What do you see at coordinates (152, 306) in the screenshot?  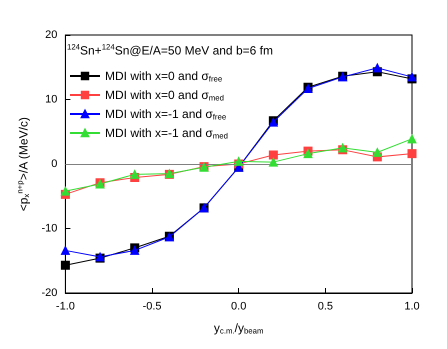 I see `x-tick-label: -0.5` at bounding box center [152, 306].